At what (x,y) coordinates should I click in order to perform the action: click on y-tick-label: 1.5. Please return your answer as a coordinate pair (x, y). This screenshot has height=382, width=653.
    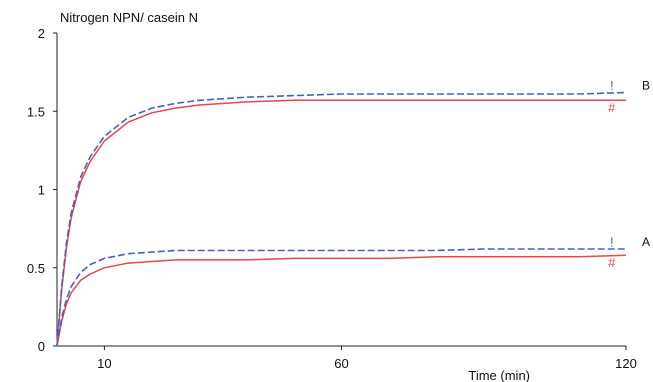
    Looking at the image, I should click on (36, 111).